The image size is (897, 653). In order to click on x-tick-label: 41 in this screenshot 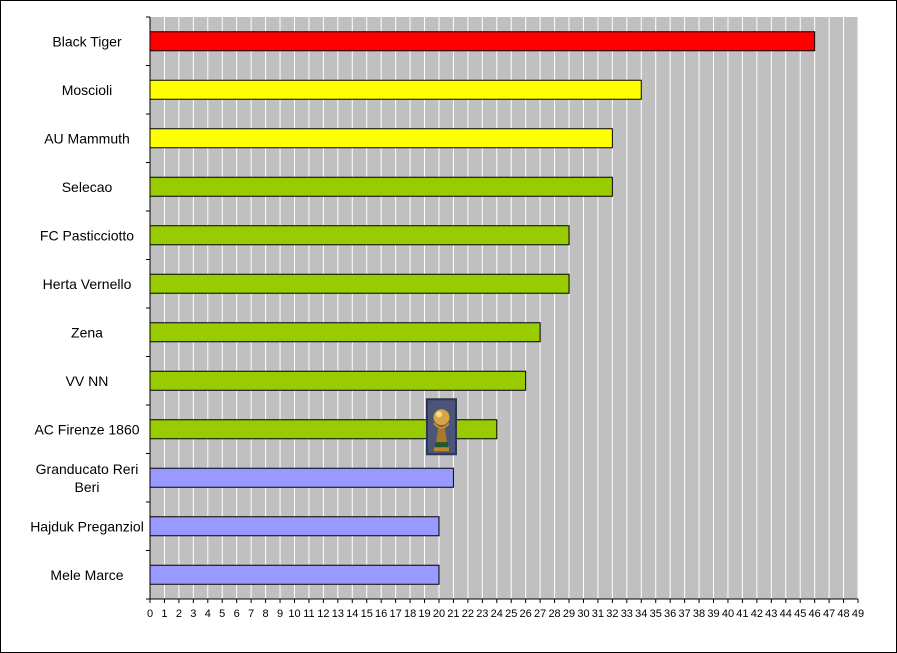, I will do `click(742, 614)`.